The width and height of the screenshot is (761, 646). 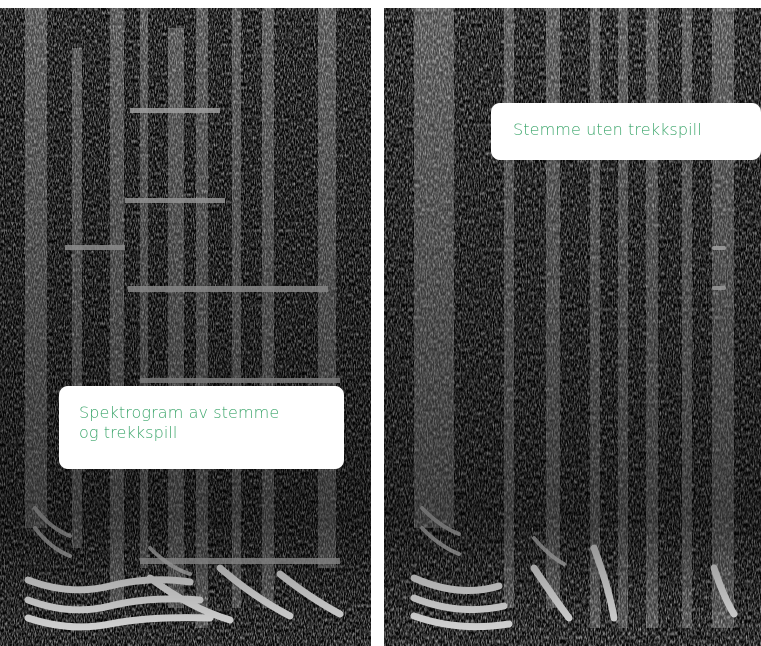 I want to click on caption-voice-and-accordion-line-2: og trekkspill, so click(x=128, y=432).